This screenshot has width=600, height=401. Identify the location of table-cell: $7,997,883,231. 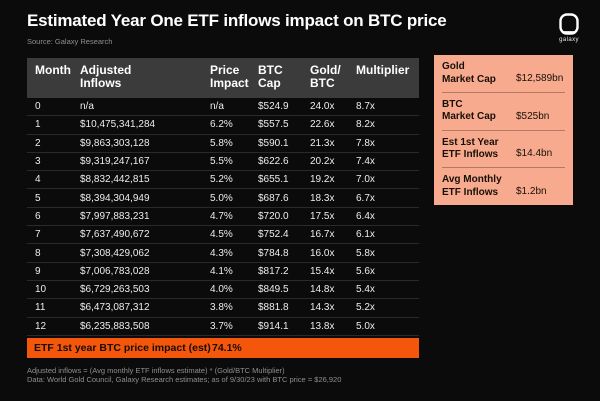
(115, 216).